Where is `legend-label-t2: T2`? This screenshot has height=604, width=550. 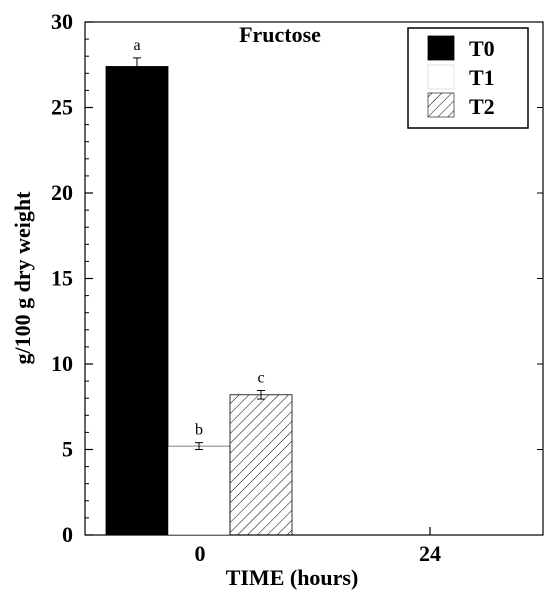
legend-label-t2: T2 is located at coordinates (482, 106).